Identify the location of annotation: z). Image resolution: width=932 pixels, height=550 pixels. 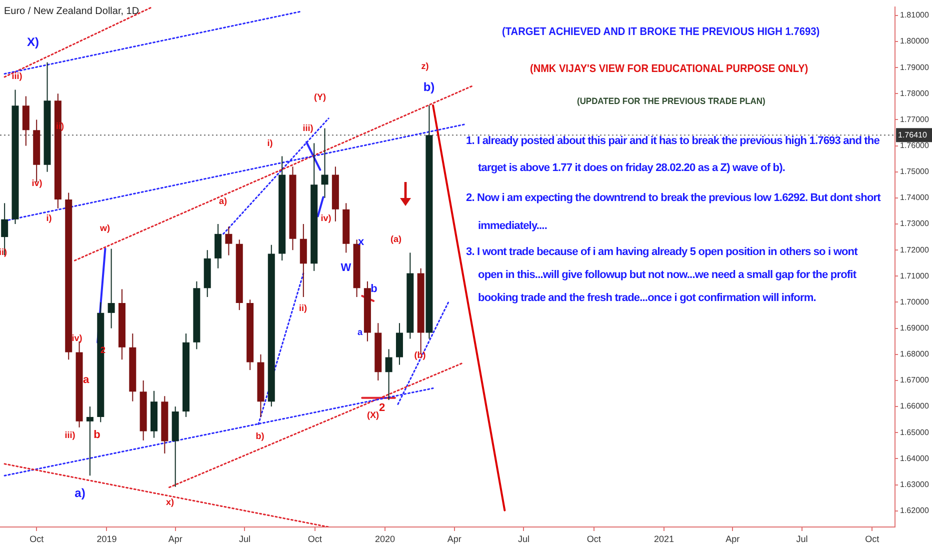
(425, 66).